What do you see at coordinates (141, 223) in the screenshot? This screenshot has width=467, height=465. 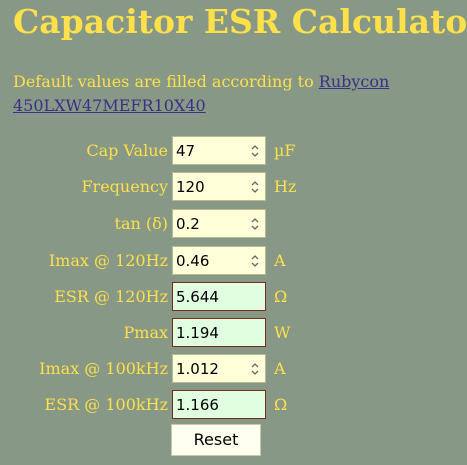 I see `tan-delta-label: tan (δ)` at bounding box center [141, 223].